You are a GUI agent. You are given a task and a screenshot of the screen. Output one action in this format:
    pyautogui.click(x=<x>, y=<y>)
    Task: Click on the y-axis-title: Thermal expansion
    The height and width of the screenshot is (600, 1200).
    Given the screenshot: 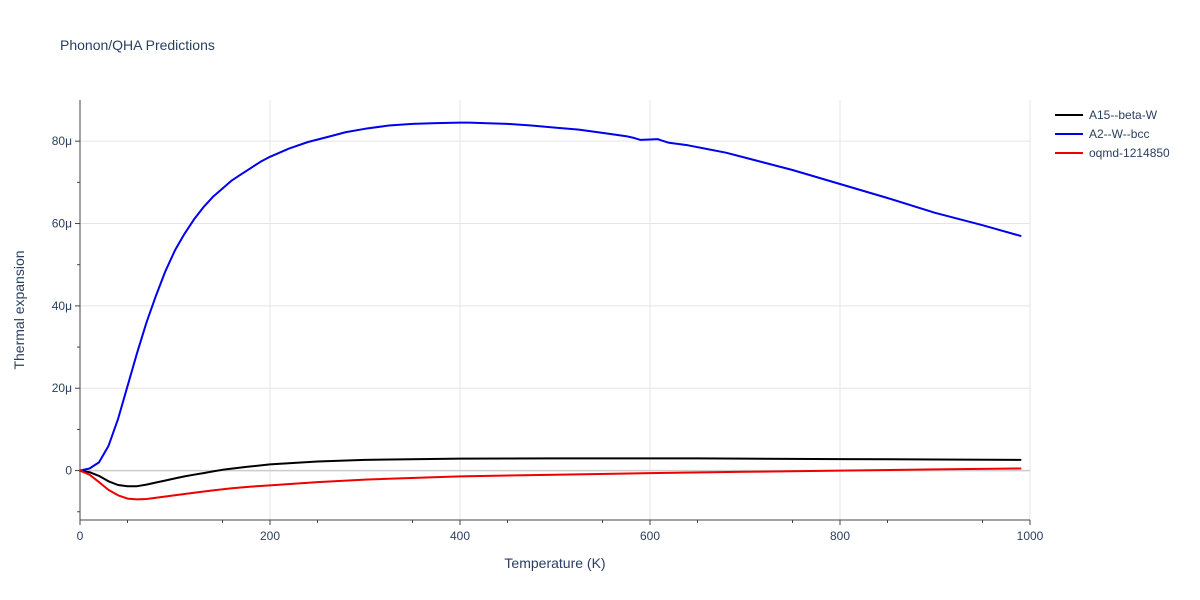 What is the action you would take?
    pyautogui.click(x=19, y=309)
    